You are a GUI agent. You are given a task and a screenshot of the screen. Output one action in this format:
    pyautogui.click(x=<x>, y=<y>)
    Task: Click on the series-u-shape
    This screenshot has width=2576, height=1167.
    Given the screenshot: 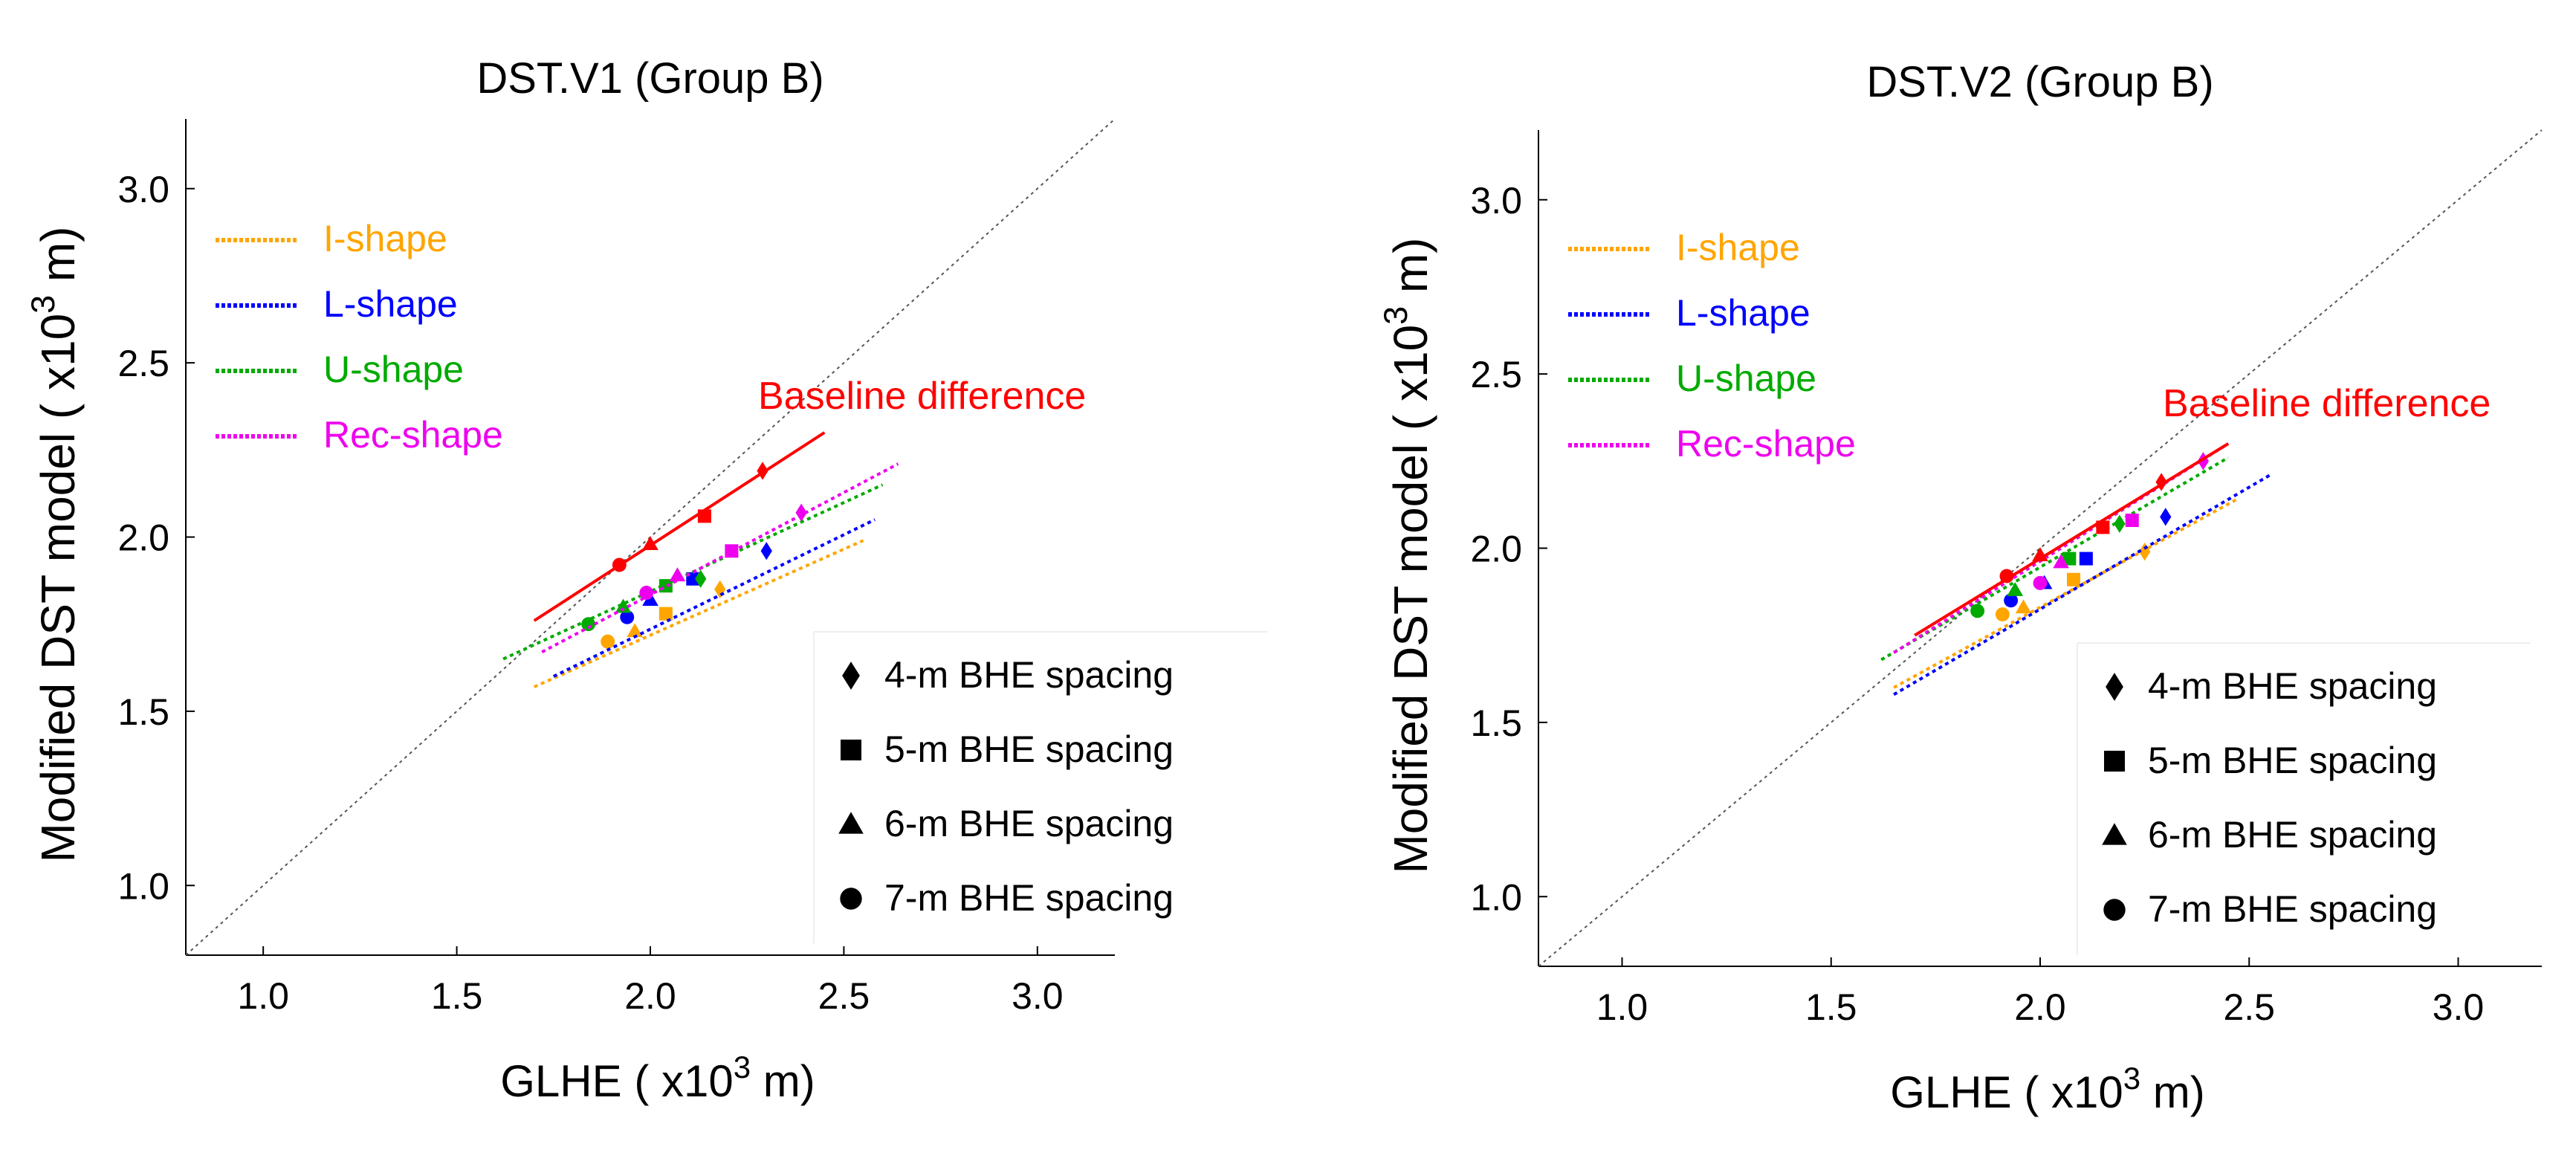 What is the action you would take?
    pyautogui.click(x=693, y=572)
    